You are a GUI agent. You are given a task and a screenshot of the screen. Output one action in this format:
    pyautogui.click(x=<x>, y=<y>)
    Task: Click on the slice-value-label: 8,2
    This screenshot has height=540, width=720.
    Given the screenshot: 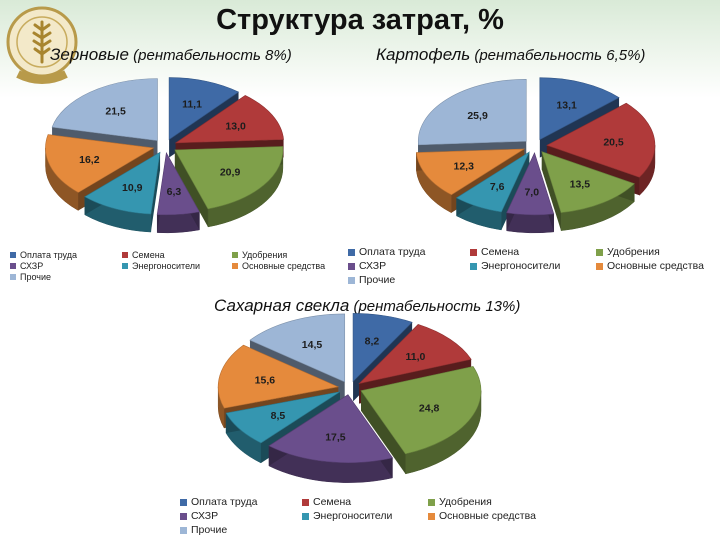 What is the action you would take?
    pyautogui.click(x=372, y=342)
    